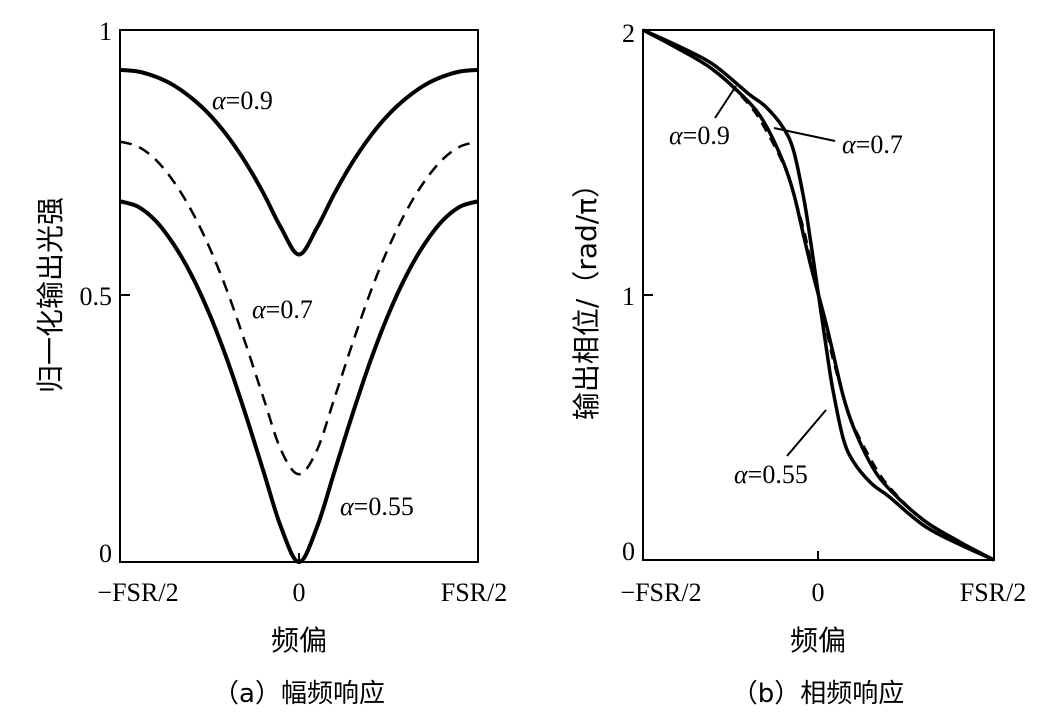 Image resolution: width=1058 pixels, height=726 pixels. Describe the element at coordinates (299, 592) in the screenshot. I see `panel-a-xtick-center: 0` at that location.